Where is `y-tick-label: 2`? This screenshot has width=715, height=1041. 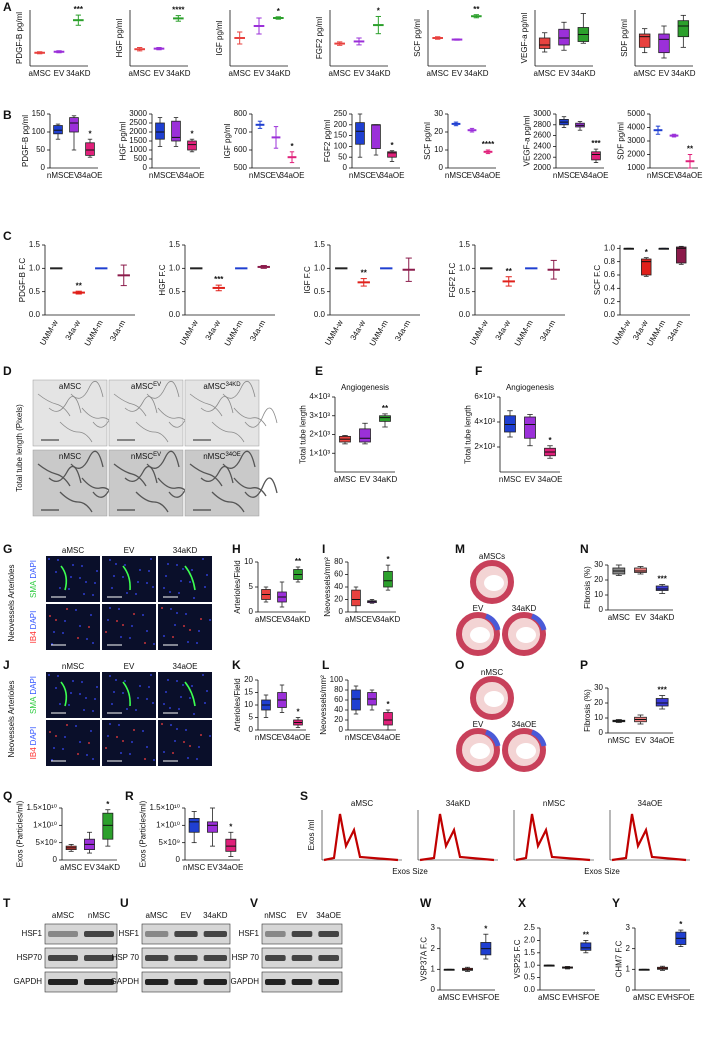 y-tick-label: 2 is located at coordinates (628, 948).